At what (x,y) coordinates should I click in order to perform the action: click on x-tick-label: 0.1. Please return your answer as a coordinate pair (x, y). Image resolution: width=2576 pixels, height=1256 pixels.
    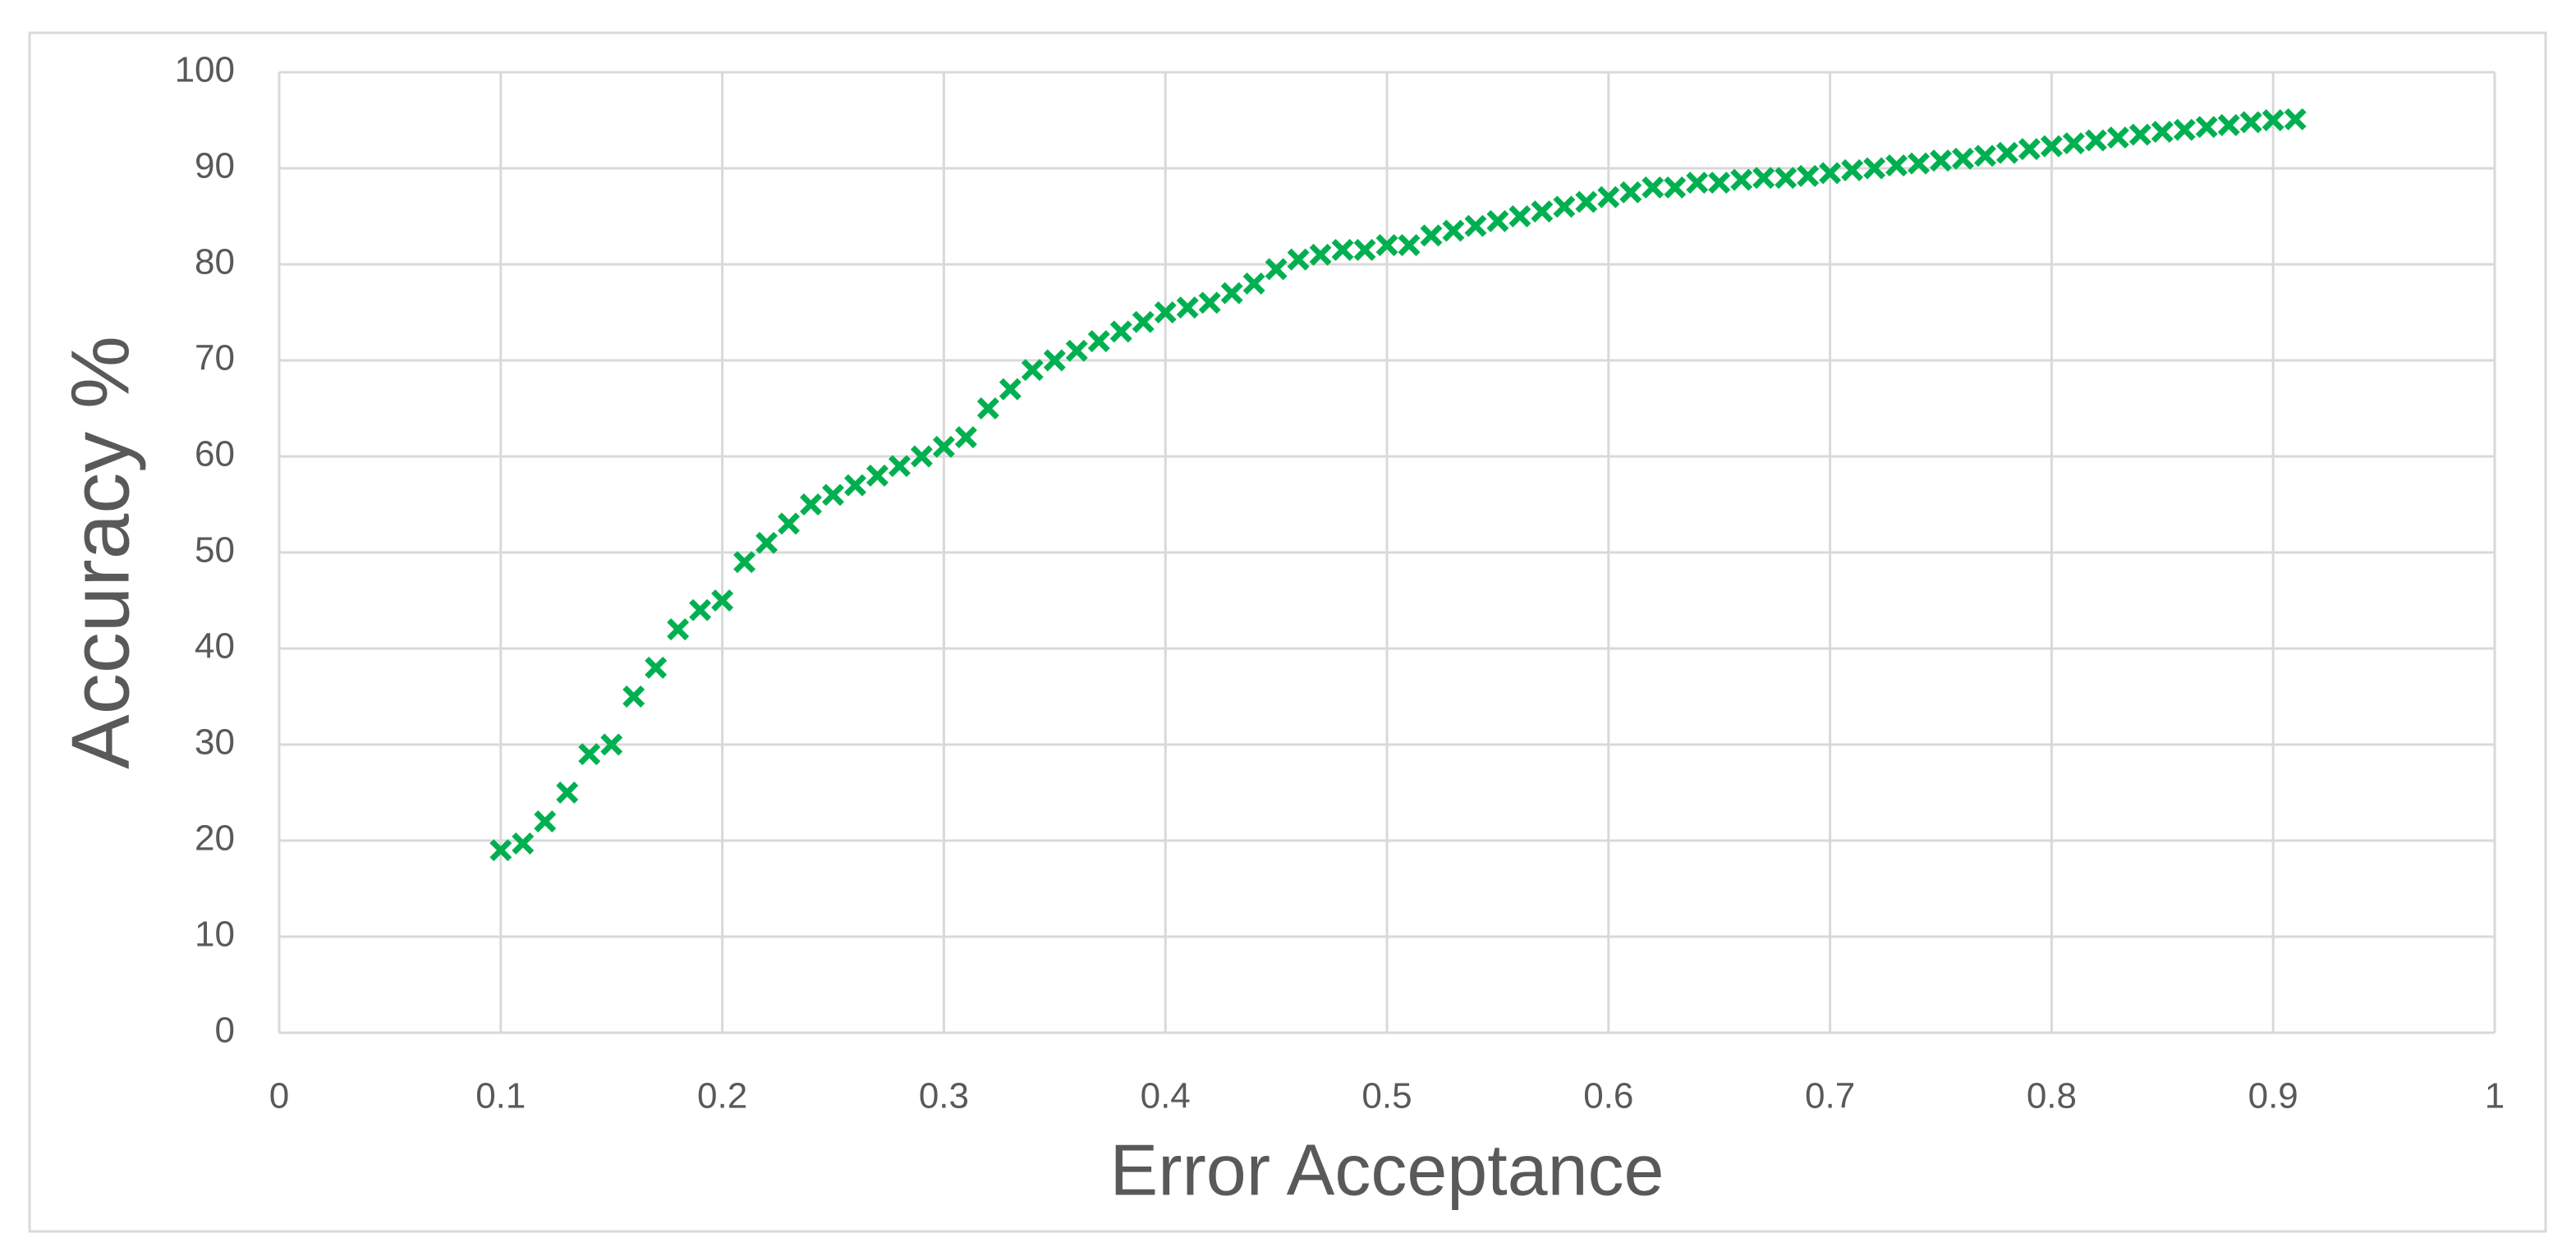
    Looking at the image, I should click on (500, 1096).